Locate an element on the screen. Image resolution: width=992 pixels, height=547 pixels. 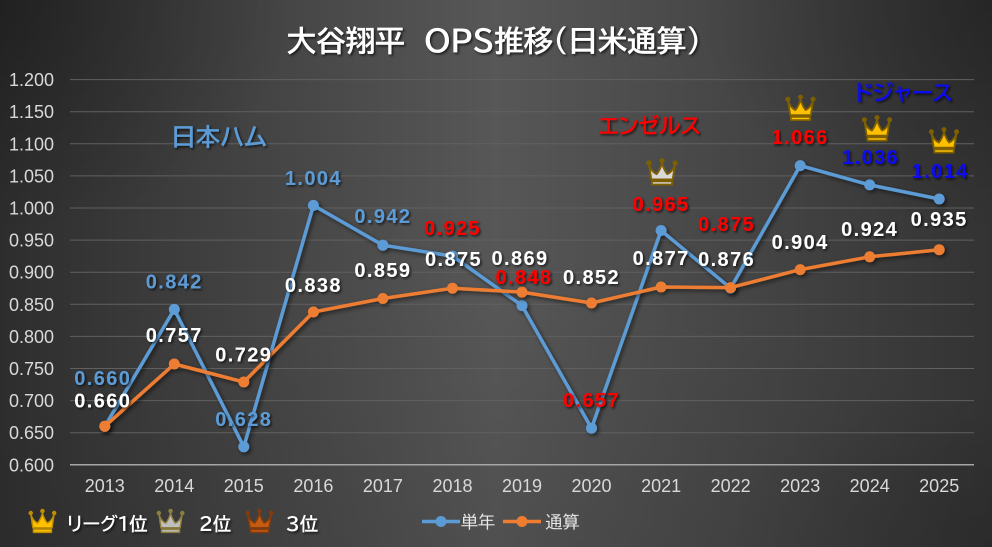
svg-text: 0.877 is located at coordinates (661, 259).